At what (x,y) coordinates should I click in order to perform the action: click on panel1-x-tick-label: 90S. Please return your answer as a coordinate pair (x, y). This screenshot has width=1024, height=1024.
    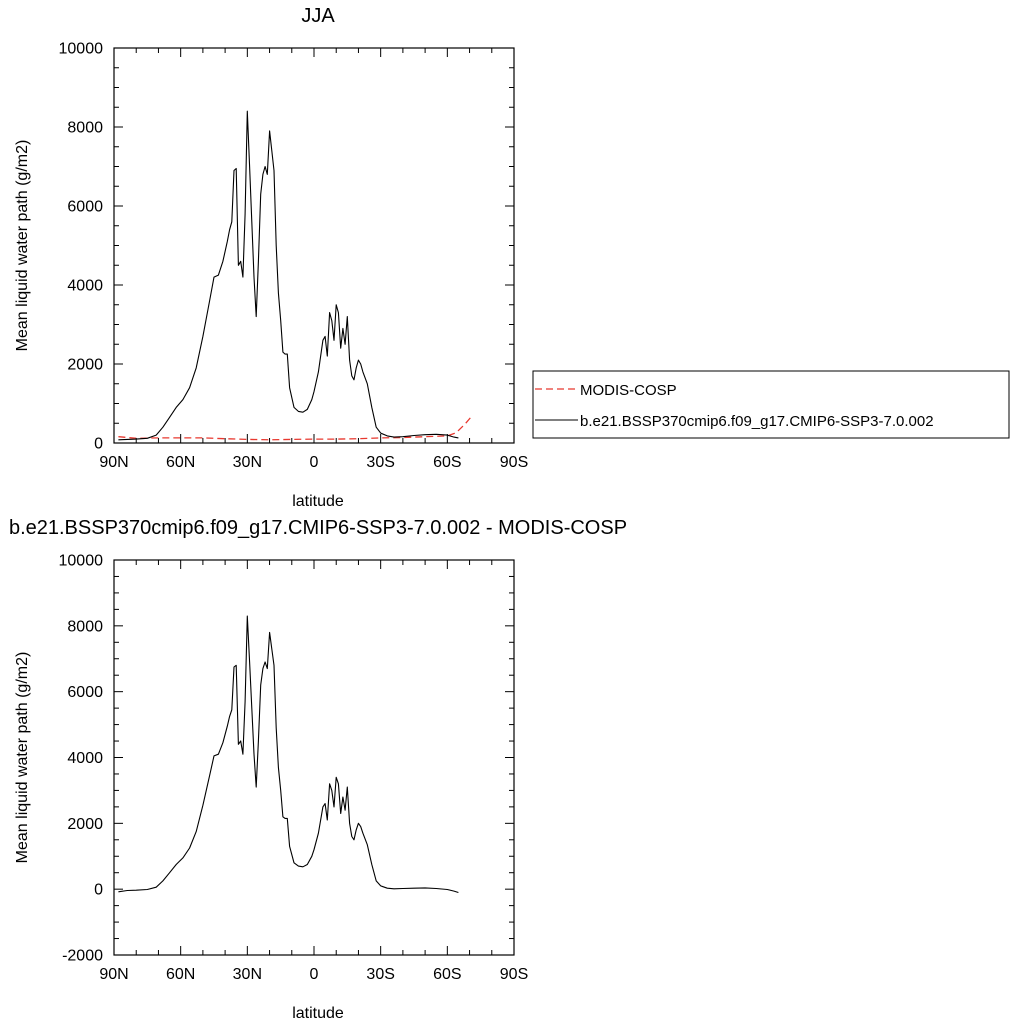
    Looking at the image, I should click on (514, 462).